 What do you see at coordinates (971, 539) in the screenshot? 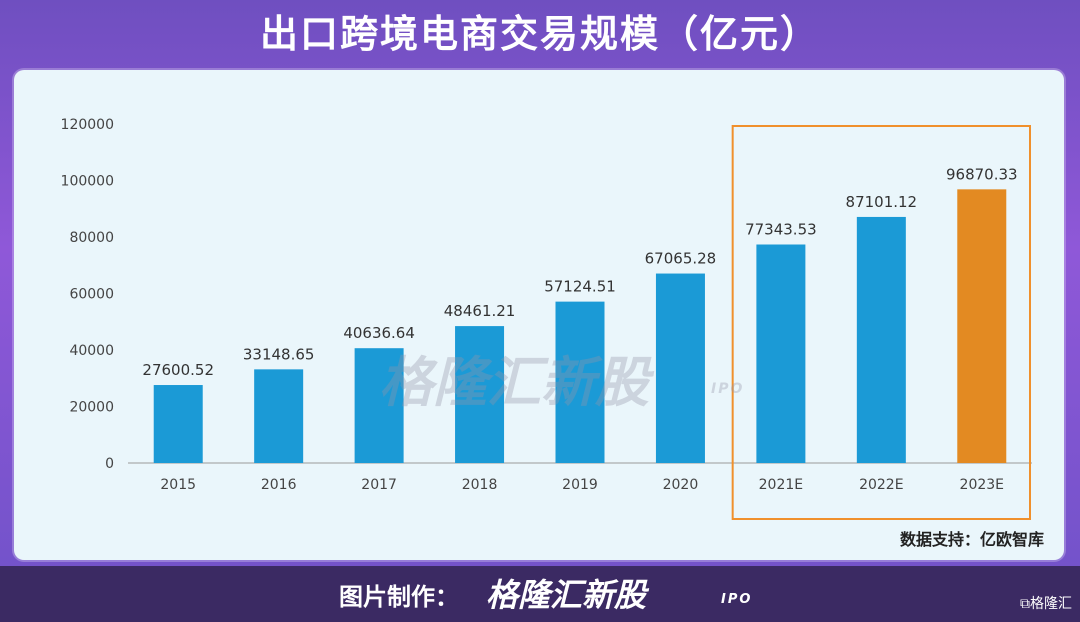
I see `source-note: 数据支持：亿欧智库` at bounding box center [971, 539].